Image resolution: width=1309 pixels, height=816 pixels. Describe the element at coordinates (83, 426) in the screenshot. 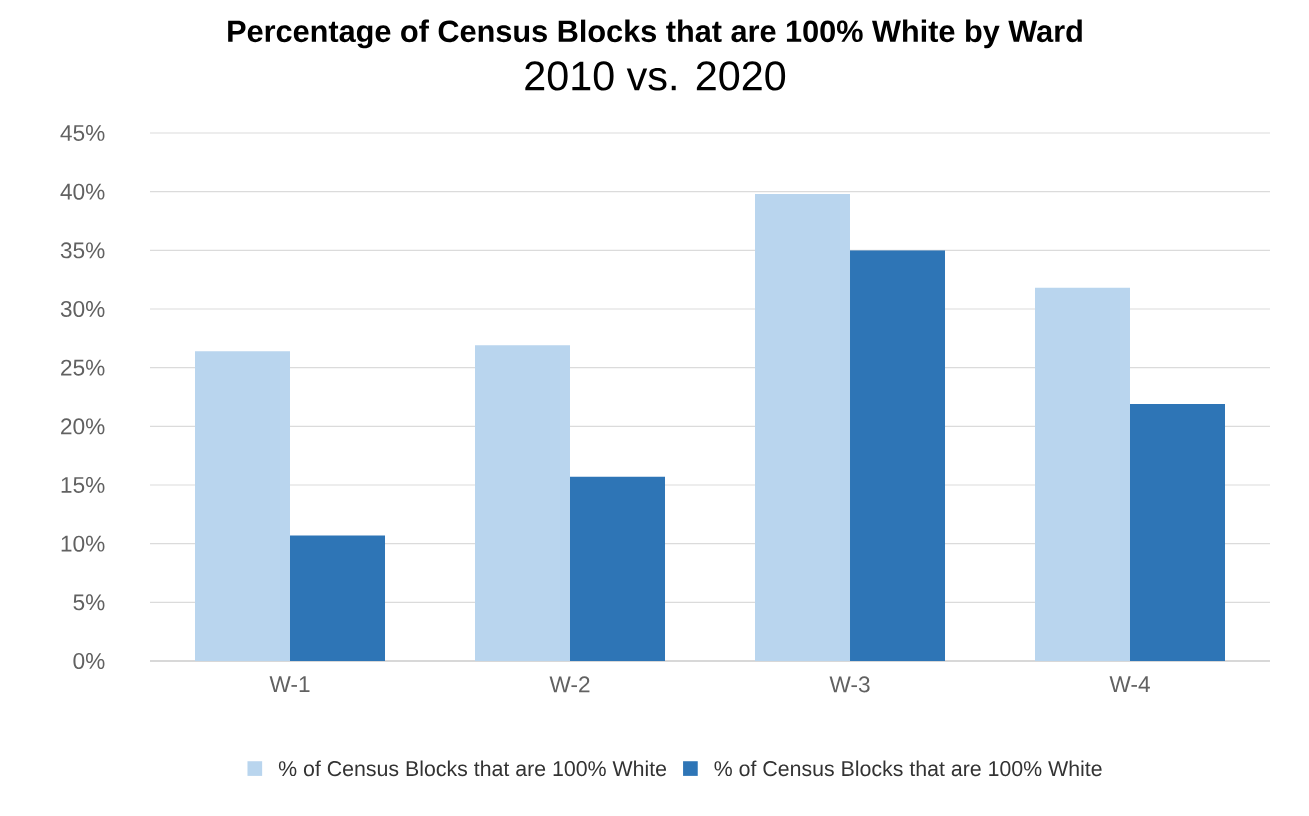

I see `y-tick-label: 20%` at that location.